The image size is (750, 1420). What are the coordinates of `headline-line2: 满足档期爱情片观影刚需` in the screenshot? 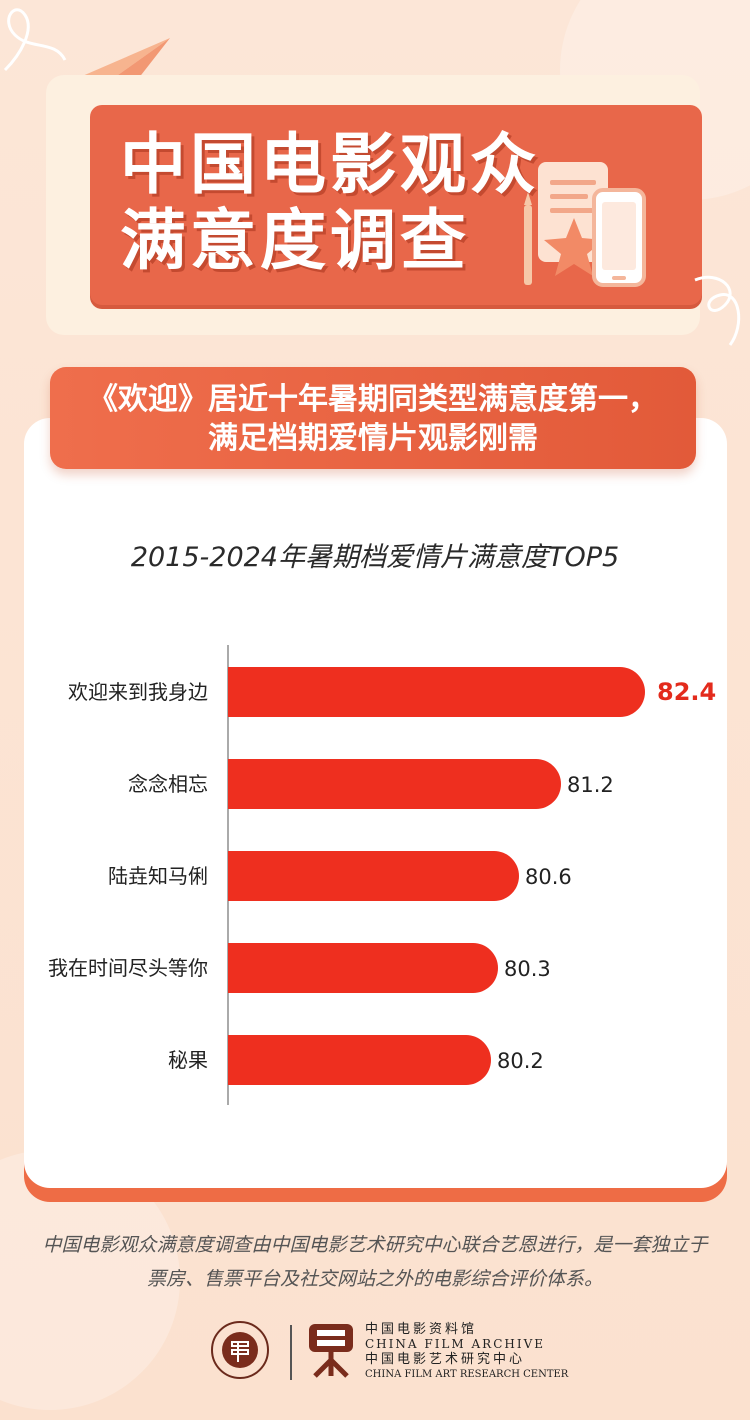 It's located at (373, 438).